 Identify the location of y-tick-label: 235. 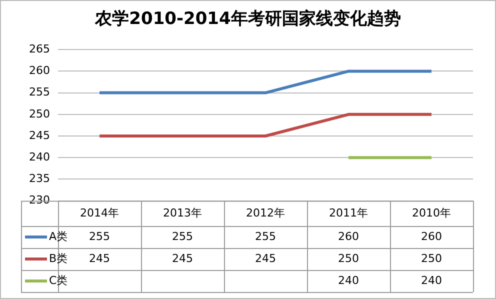
(39, 179).